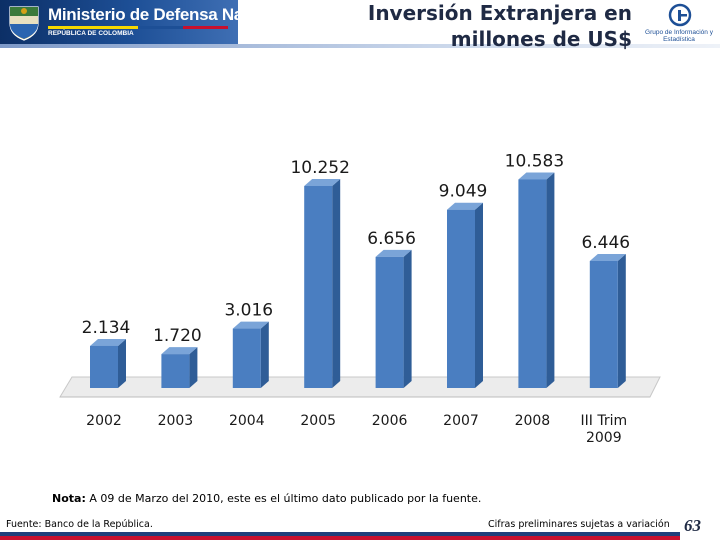 The image size is (720, 540). I want to click on tick-label-2002: 2002, so click(104, 421).